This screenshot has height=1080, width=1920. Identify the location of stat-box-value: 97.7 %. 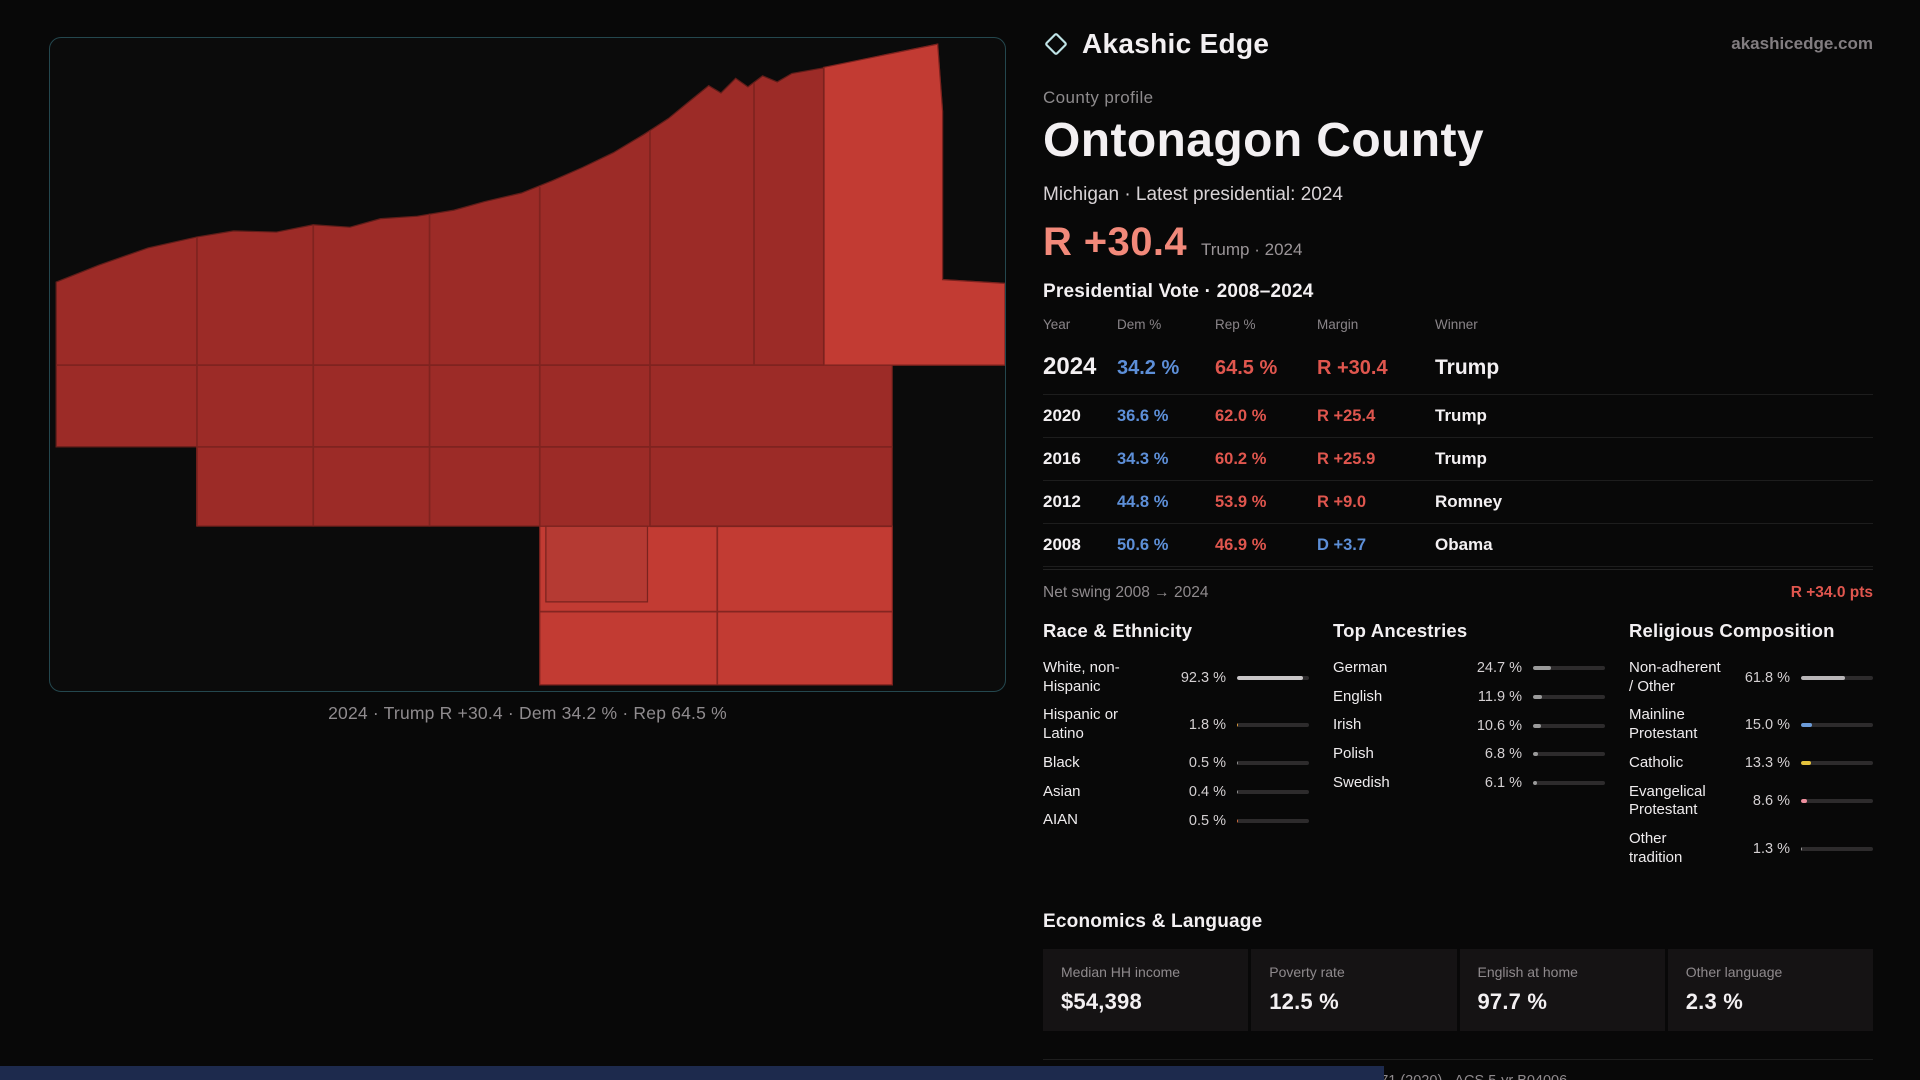
(1512, 1001).